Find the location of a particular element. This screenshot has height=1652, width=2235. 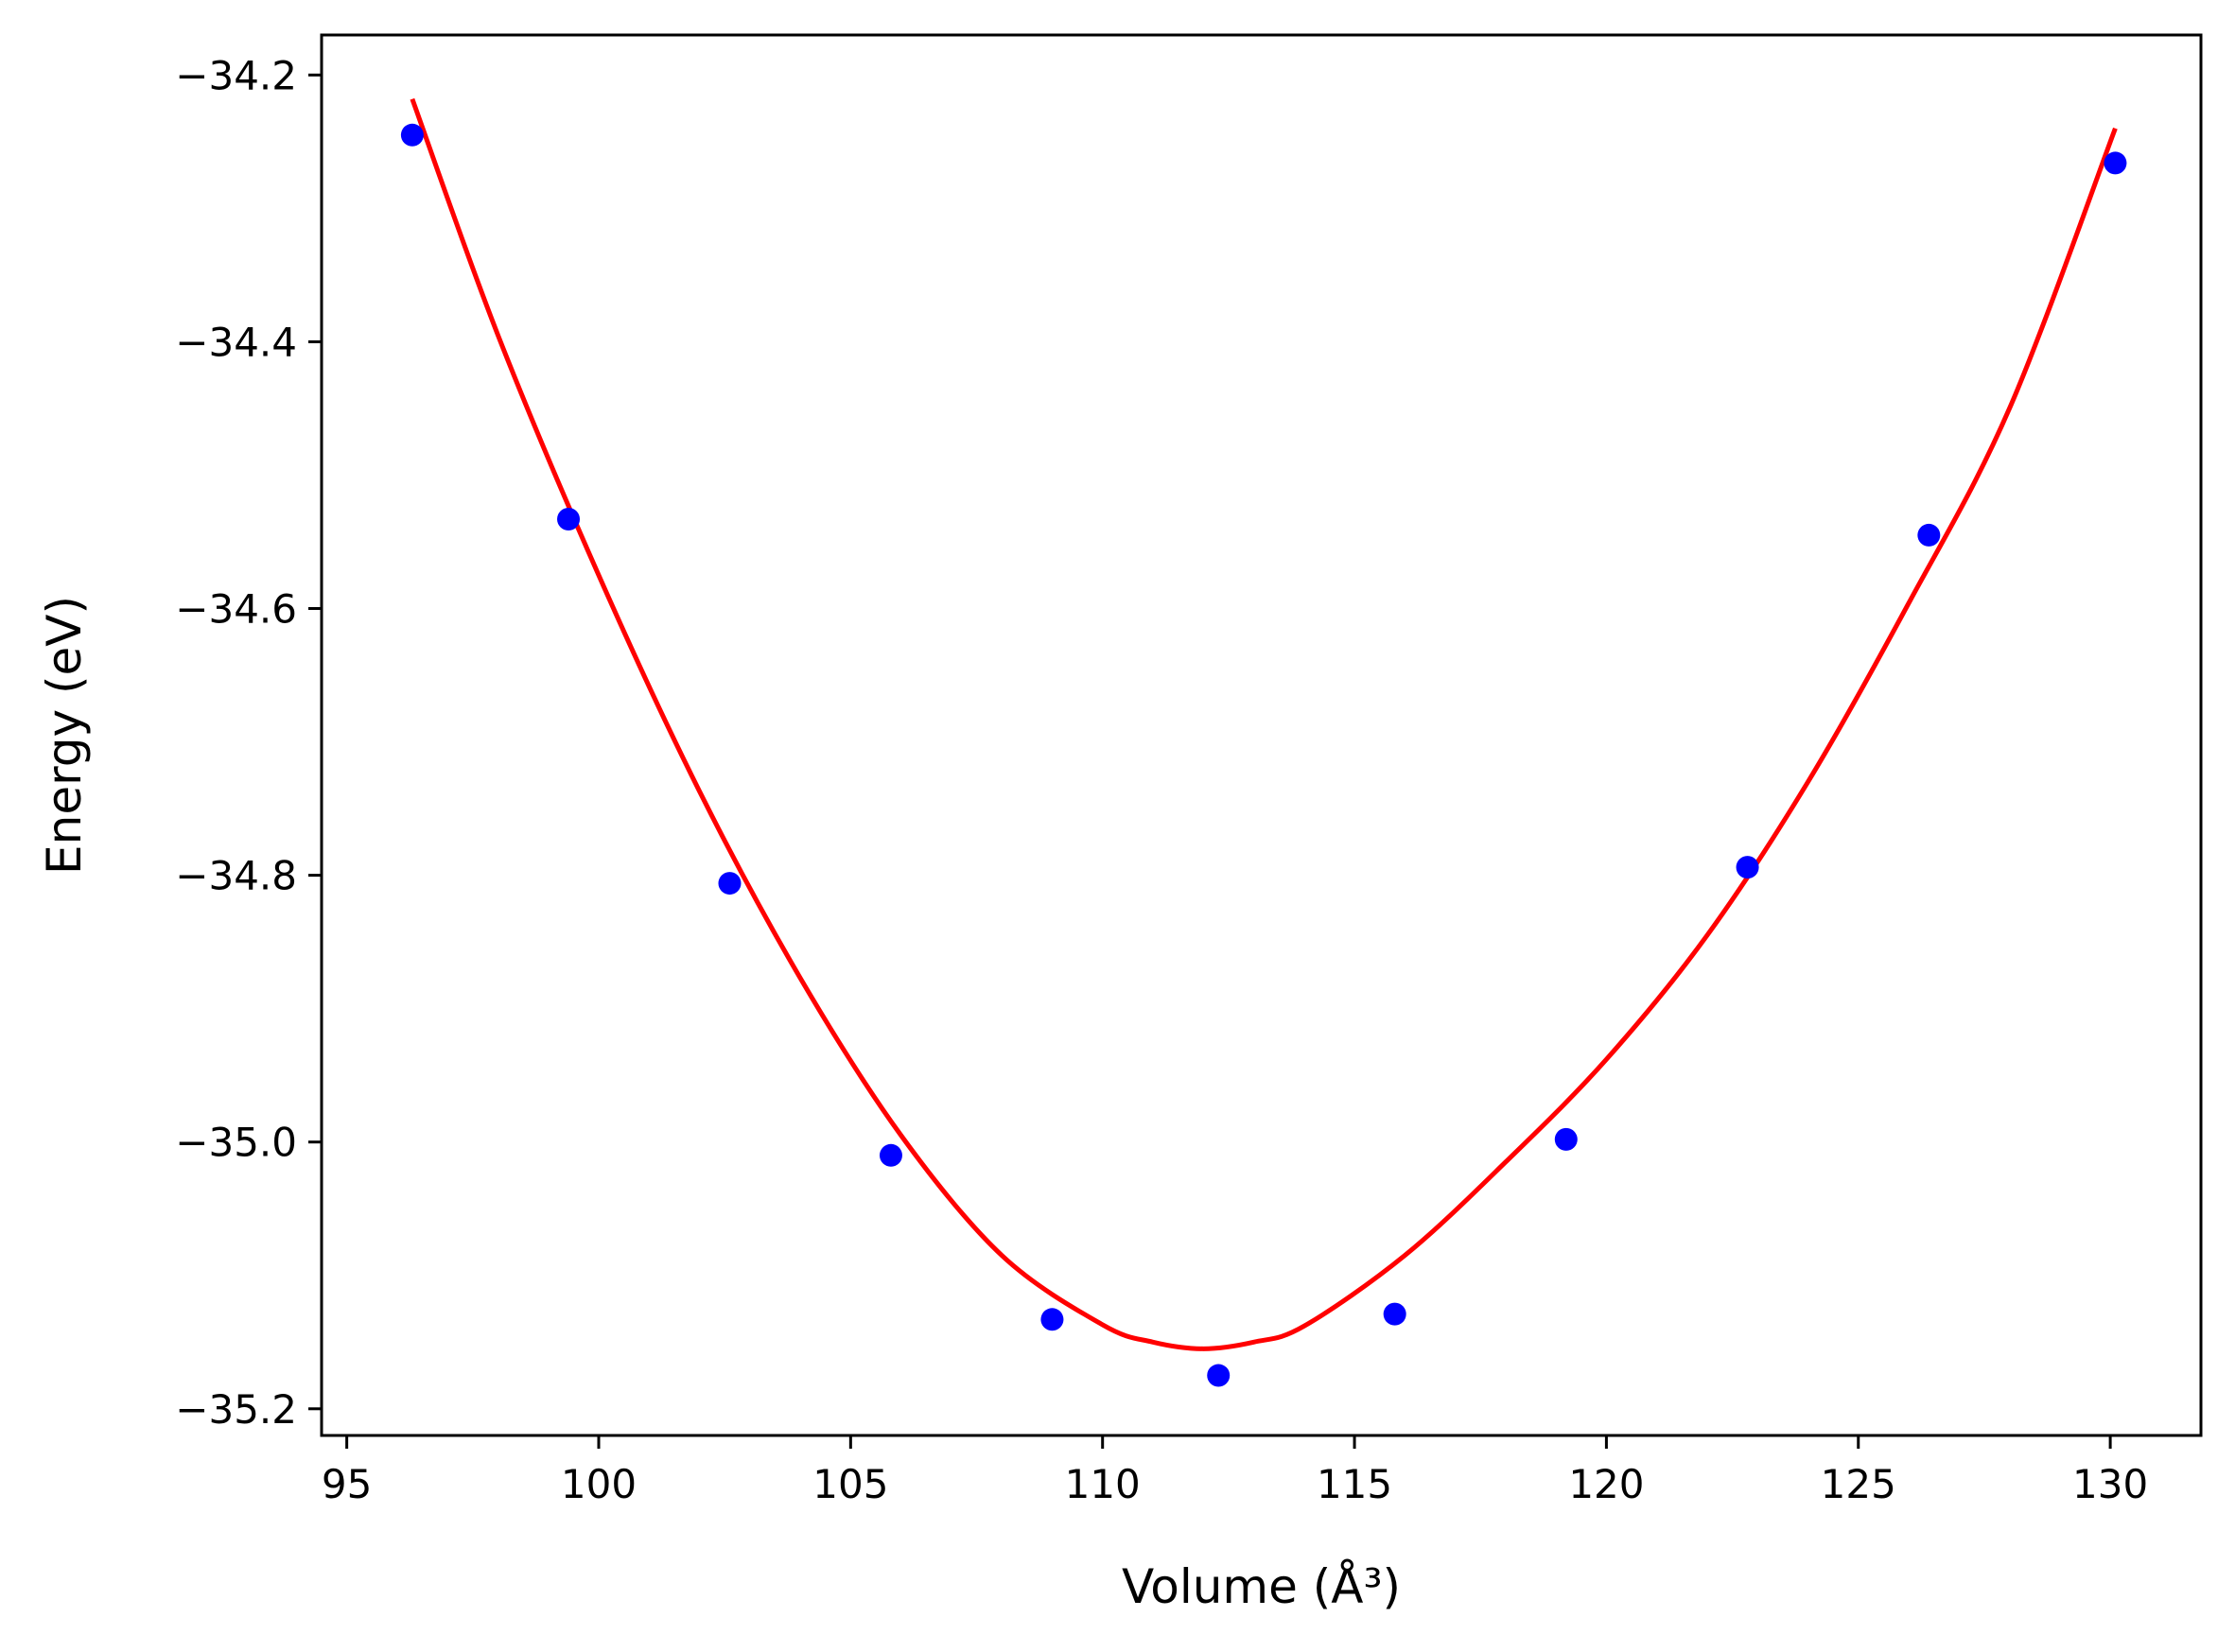

y-tick-label: −35.0 is located at coordinates (236, 1143).